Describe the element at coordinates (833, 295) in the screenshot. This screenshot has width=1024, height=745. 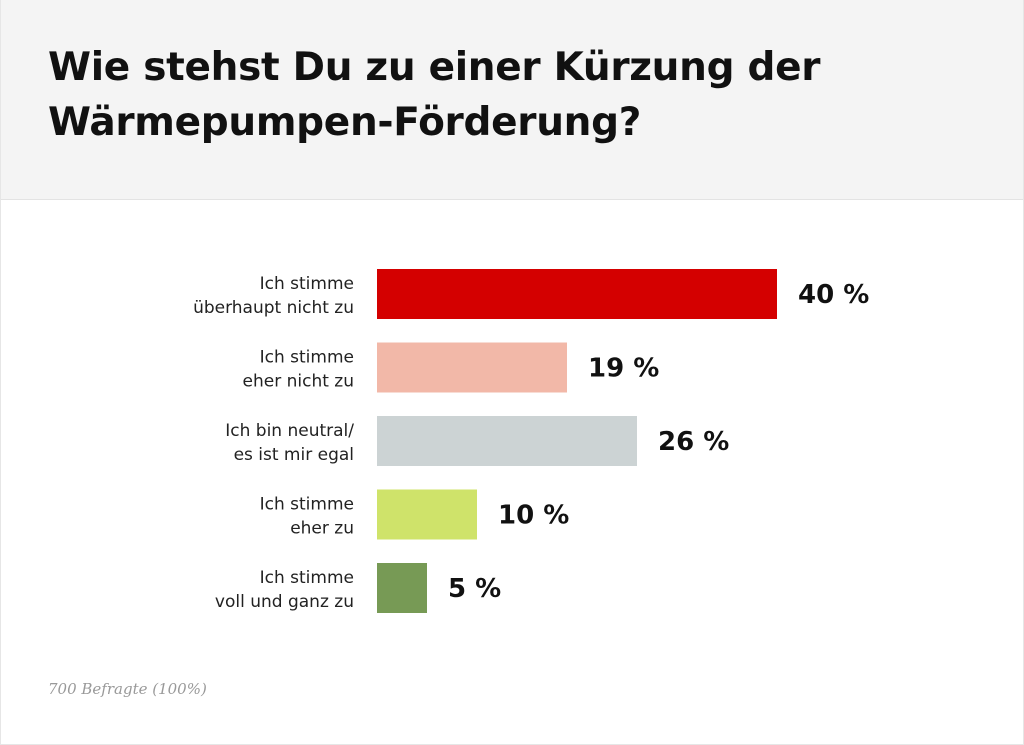
I see `value-label-0: 40 %` at that location.